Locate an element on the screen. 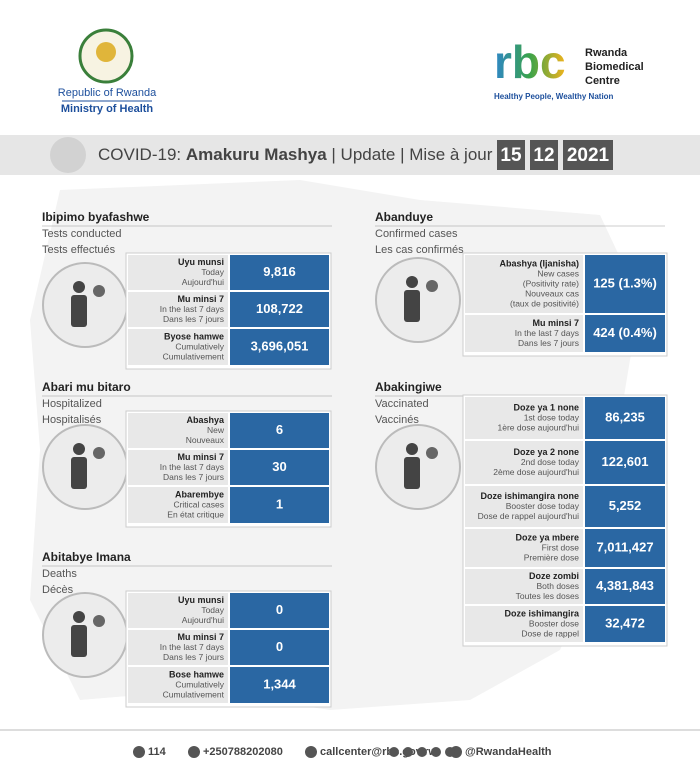 This screenshot has height=780, width=700. rbc-name: Biomedical is located at coordinates (614, 67).